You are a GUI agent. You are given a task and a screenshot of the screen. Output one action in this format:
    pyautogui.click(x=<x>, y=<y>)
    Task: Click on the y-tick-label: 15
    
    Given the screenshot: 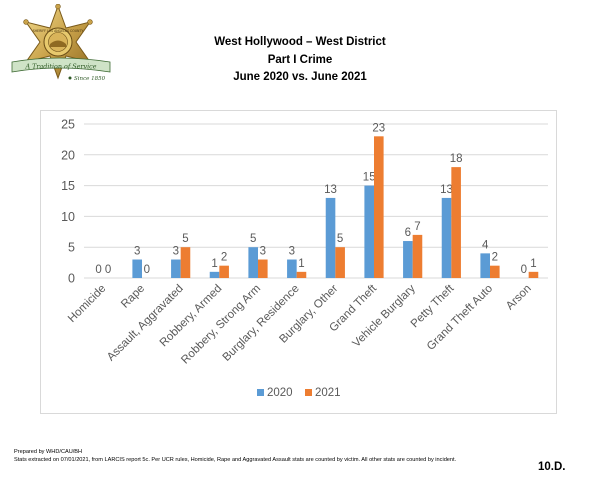 What is the action you would take?
    pyautogui.click(x=68, y=186)
    